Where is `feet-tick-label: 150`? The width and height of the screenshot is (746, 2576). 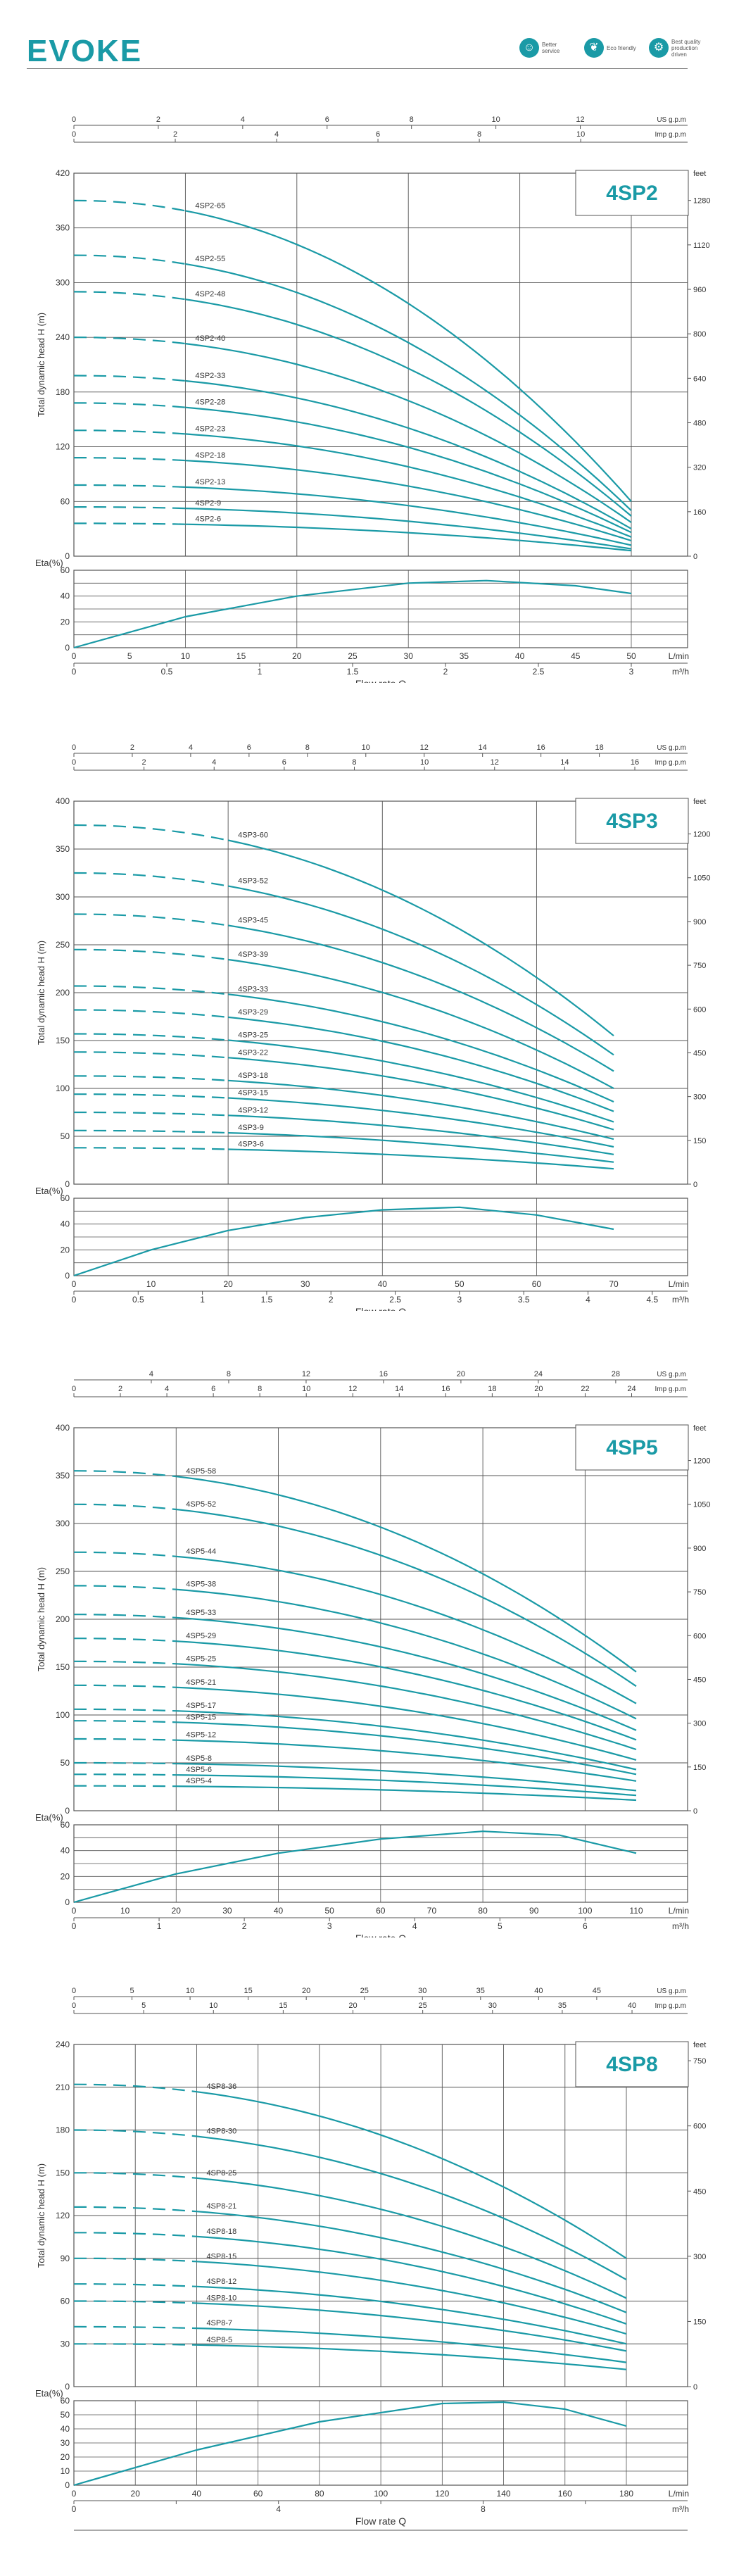
feet-tick-label: 150 is located at coordinates (699, 1141).